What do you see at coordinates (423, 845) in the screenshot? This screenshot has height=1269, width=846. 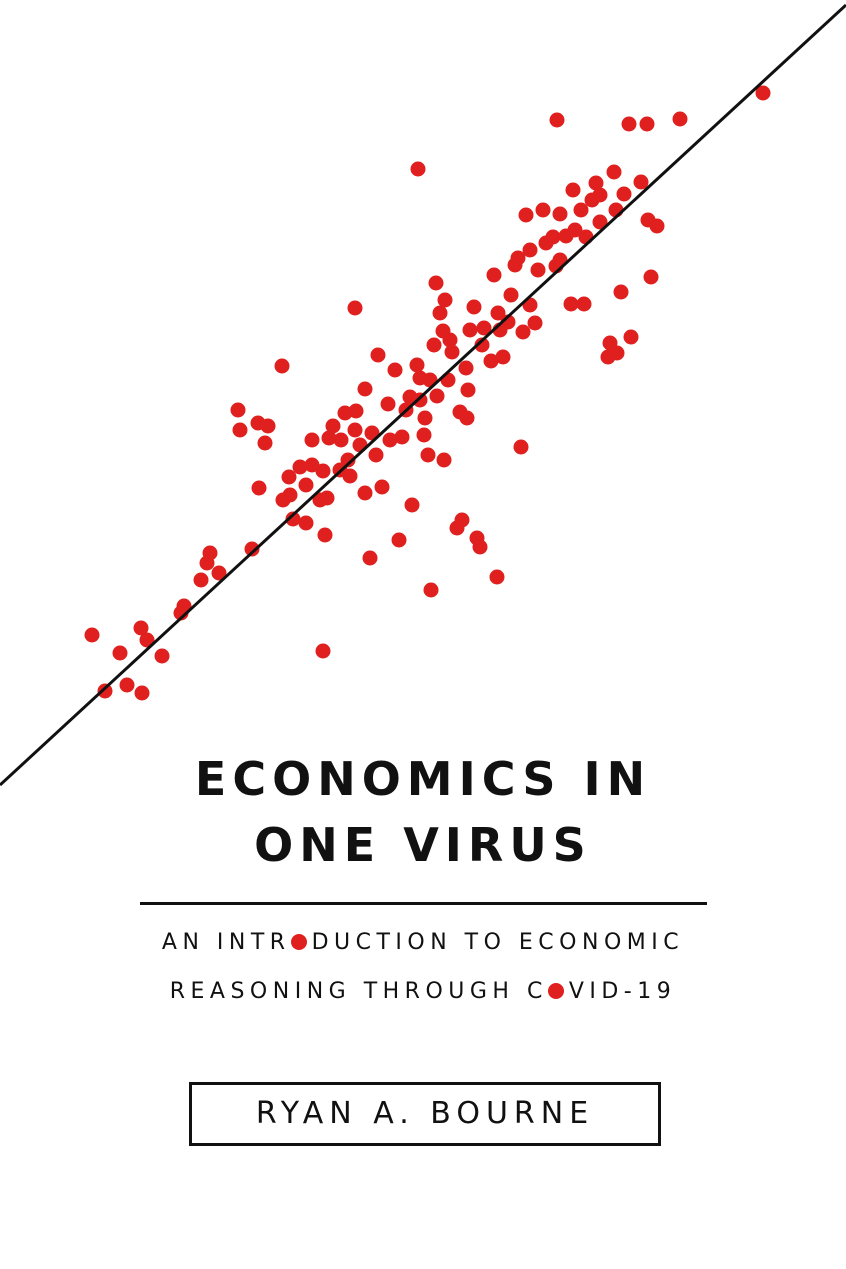 I see `title-line: ONE VIRUS` at bounding box center [423, 845].